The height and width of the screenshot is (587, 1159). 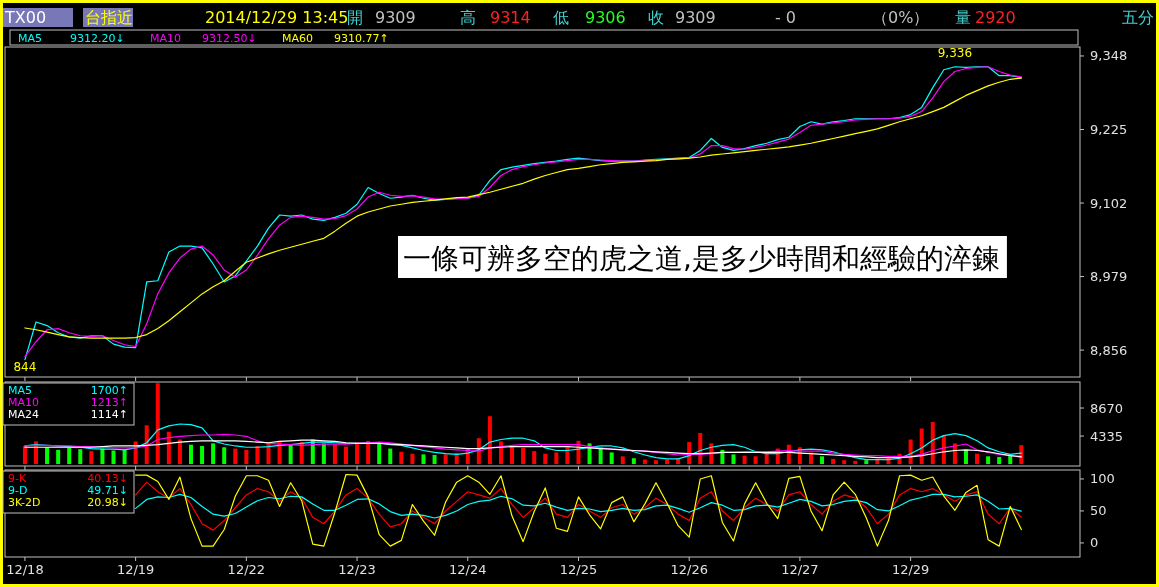 What do you see at coordinates (1107, 436) in the screenshot?
I see `y-tick-label: 4335` at bounding box center [1107, 436].